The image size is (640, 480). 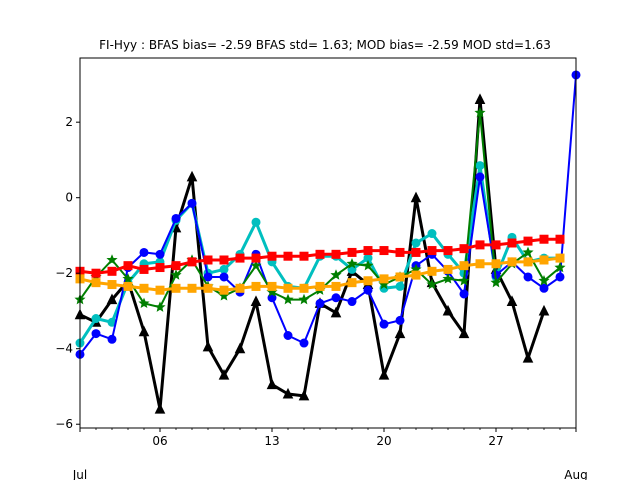 What do you see at coordinates (271, 441) in the screenshot?
I see `x-tick-label: 13` at bounding box center [271, 441].